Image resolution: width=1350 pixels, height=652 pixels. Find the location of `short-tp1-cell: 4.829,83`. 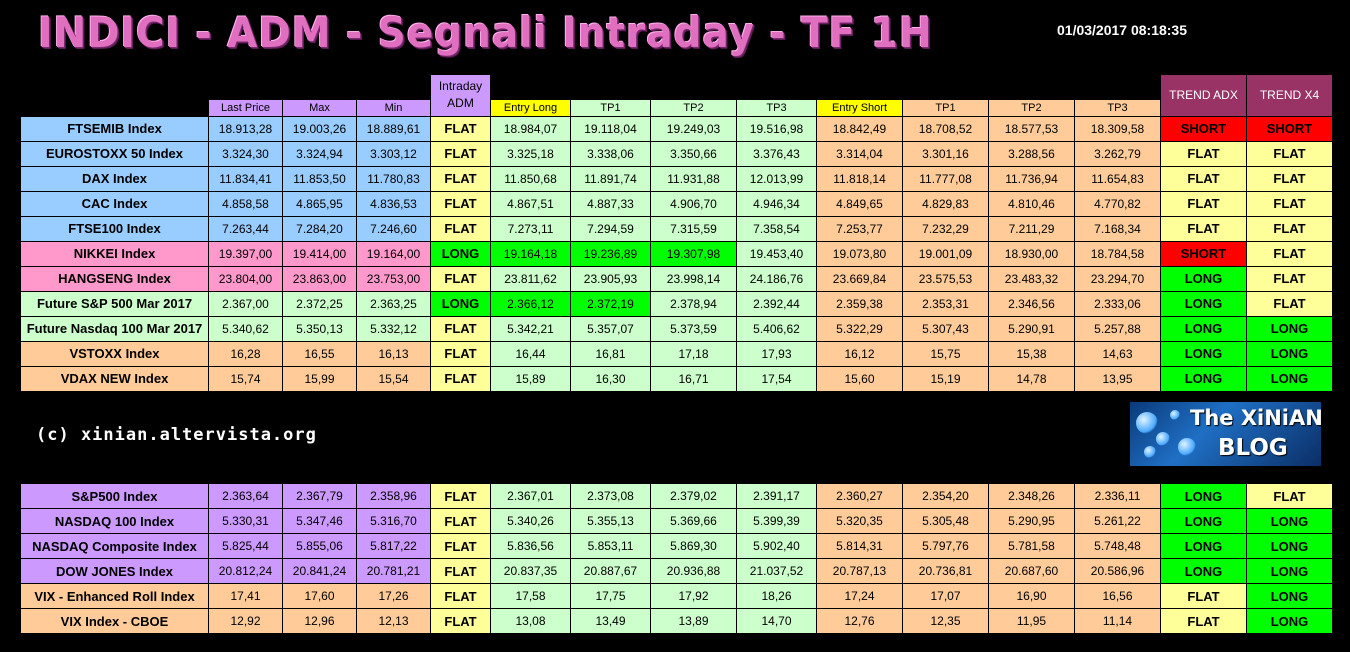

short-tp1-cell: 4.829,83 is located at coordinates (945, 203).